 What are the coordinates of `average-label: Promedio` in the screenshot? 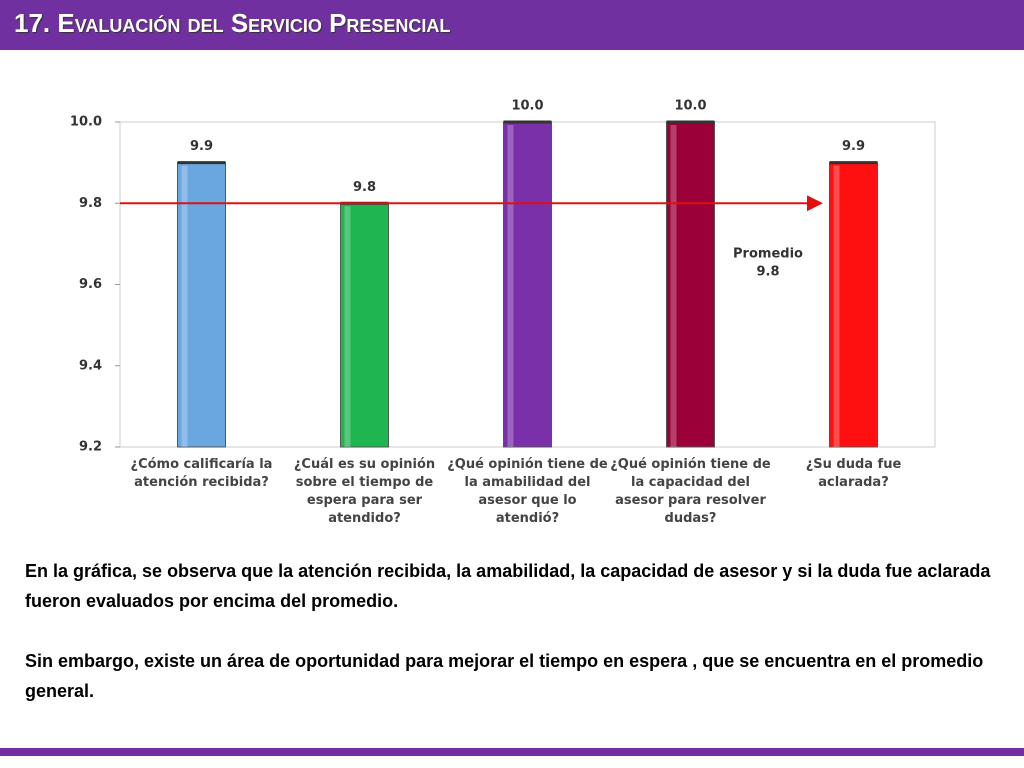 It's located at (768, 254).